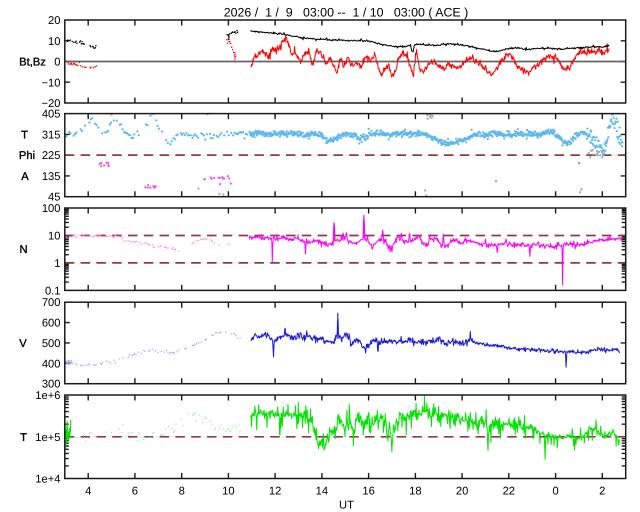 This screenshot has width=640, height=512. What do you see at coordinates (47, 438) in the screenshot?
I see `svg-text: 1e+5` at bounding box center [47, 438].